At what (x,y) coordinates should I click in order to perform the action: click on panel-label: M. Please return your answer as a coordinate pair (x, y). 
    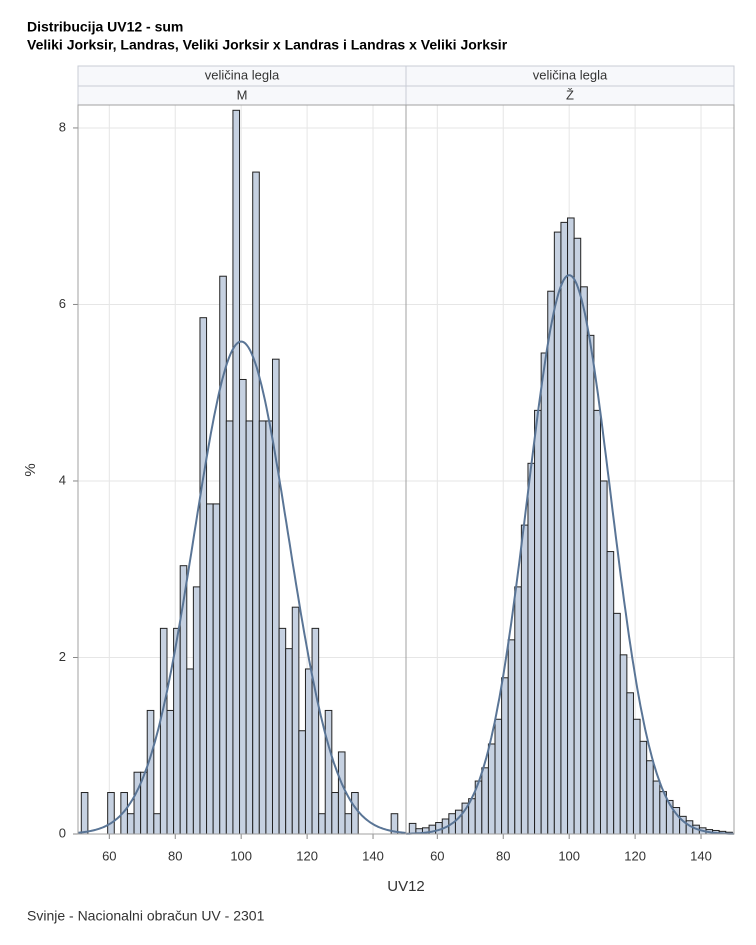
    Looking at the image, I should click on (242, 94).